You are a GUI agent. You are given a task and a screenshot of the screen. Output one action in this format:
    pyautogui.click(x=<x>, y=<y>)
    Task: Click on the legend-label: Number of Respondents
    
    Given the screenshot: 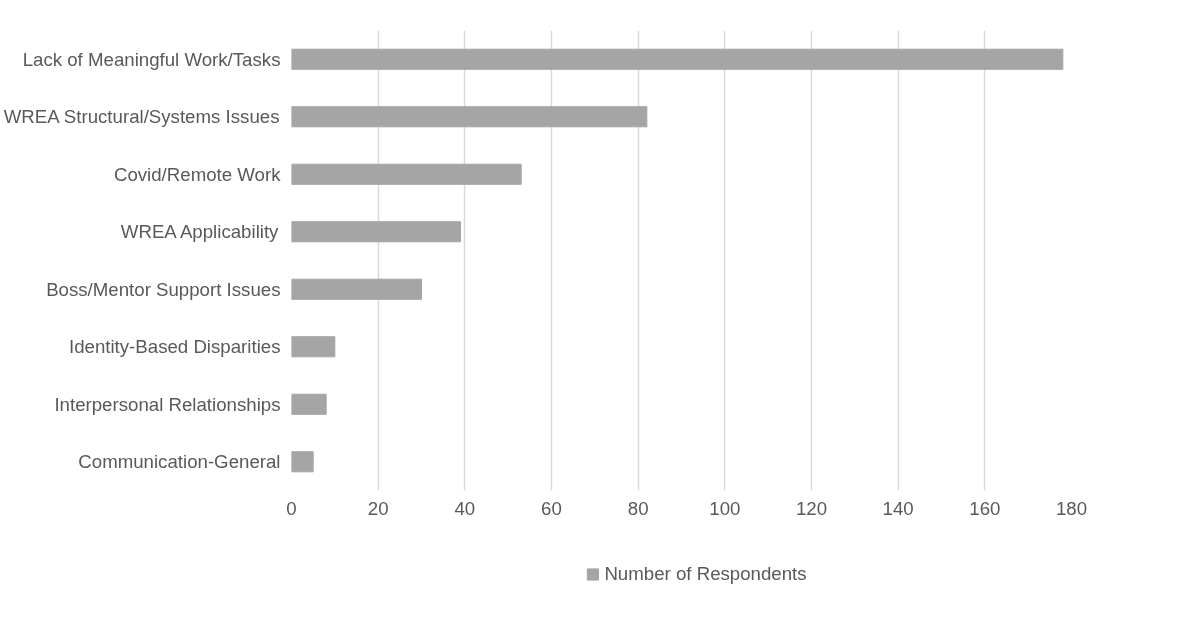 What is the action you would take?
    pyautogui.click(x=705, y=573)
    